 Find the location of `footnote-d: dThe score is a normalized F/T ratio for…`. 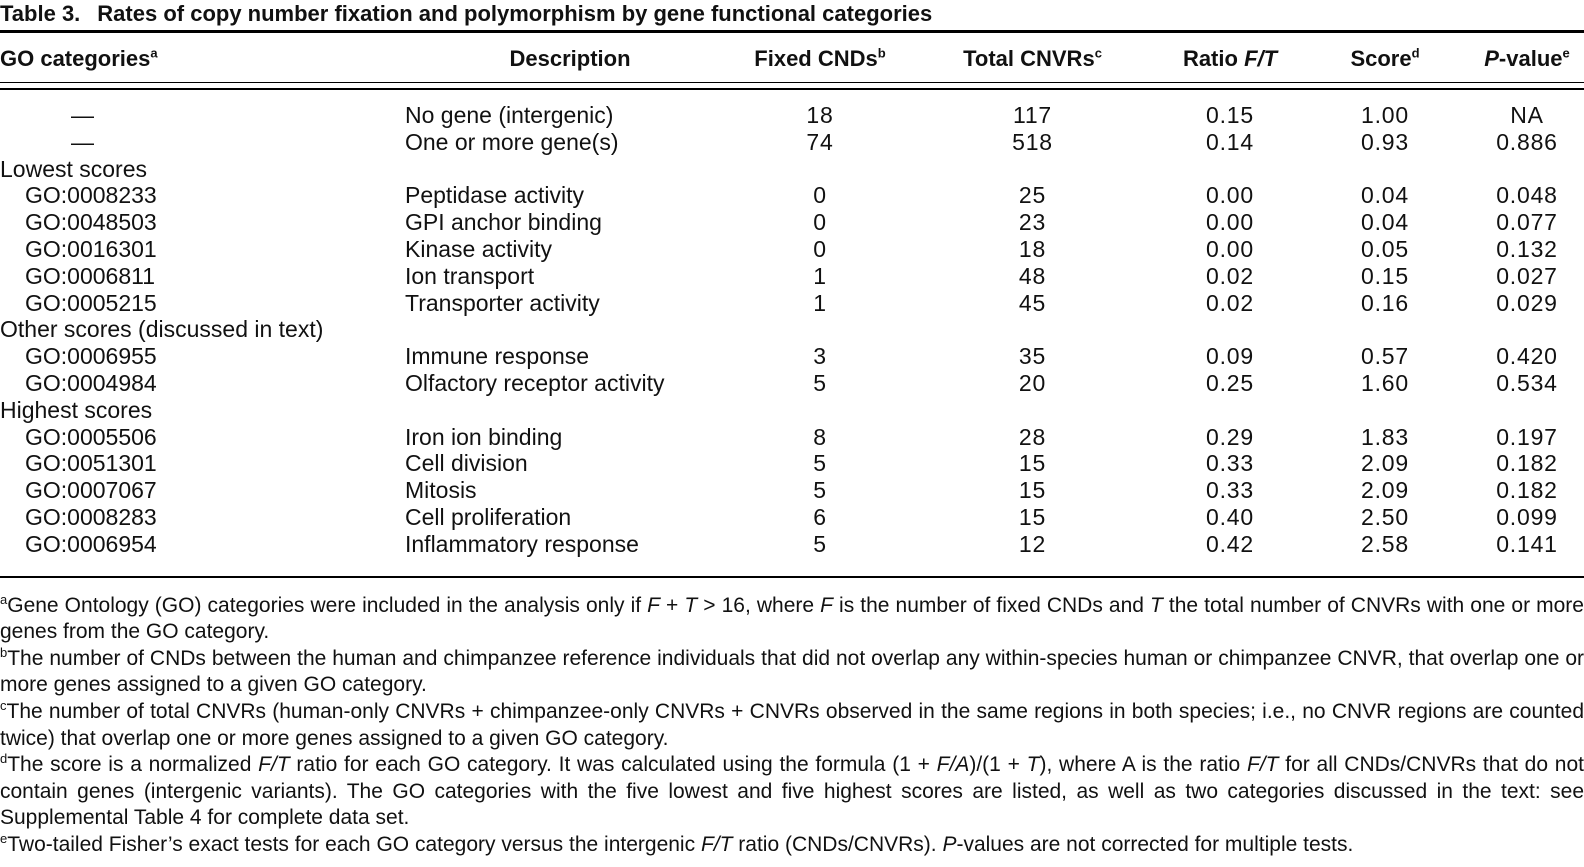

footnote-d: dThe score is a normalized F/T ratio for… is located at coordinates (792, 790).